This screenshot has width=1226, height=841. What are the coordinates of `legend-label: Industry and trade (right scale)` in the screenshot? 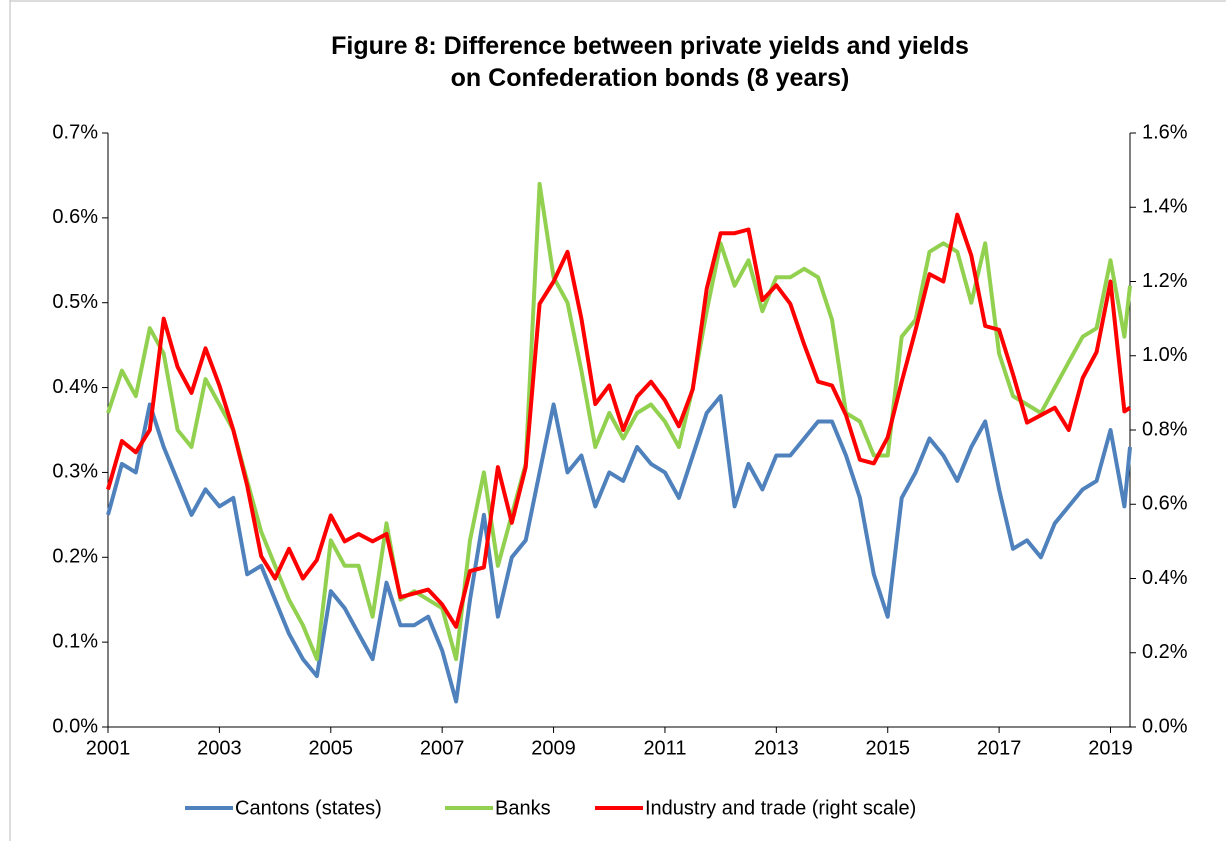 It's located at (780, 808).